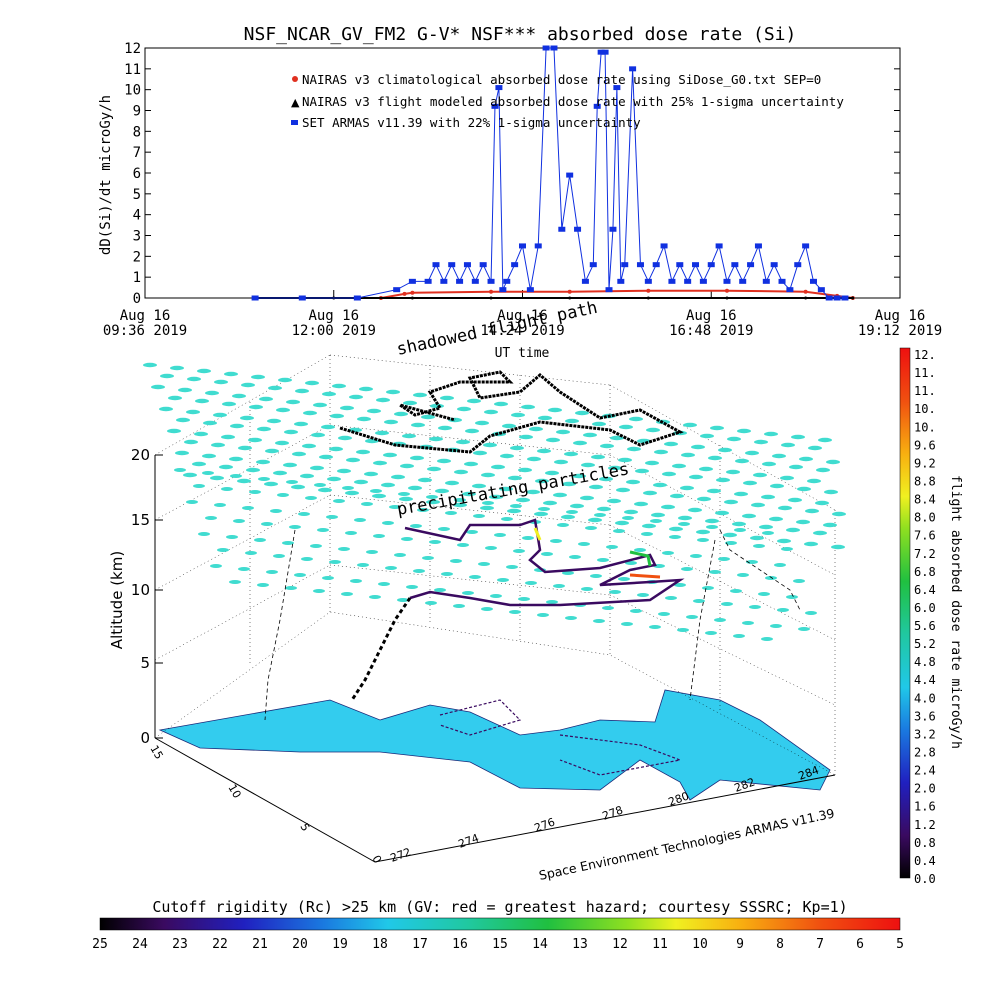  Describe the element at coordinates (820, 944) in the screenshot. I see `colorbar-rigidity-tick: 7` at that location.